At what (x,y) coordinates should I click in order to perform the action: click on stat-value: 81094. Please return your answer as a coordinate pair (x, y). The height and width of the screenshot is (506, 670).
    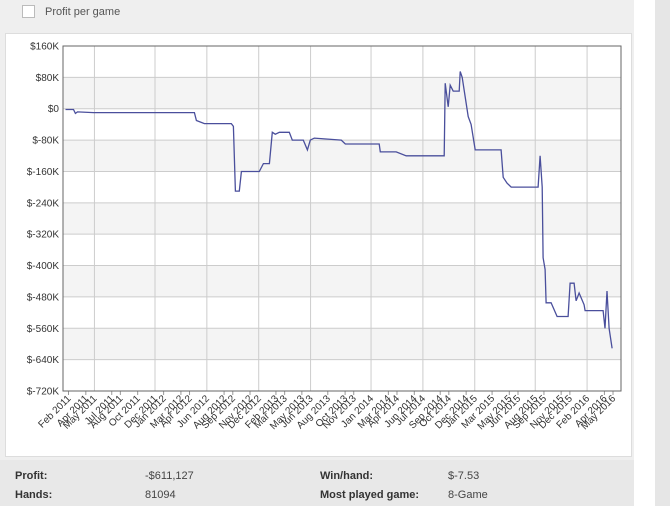
    Looking at the image, I should click on (160, 495).